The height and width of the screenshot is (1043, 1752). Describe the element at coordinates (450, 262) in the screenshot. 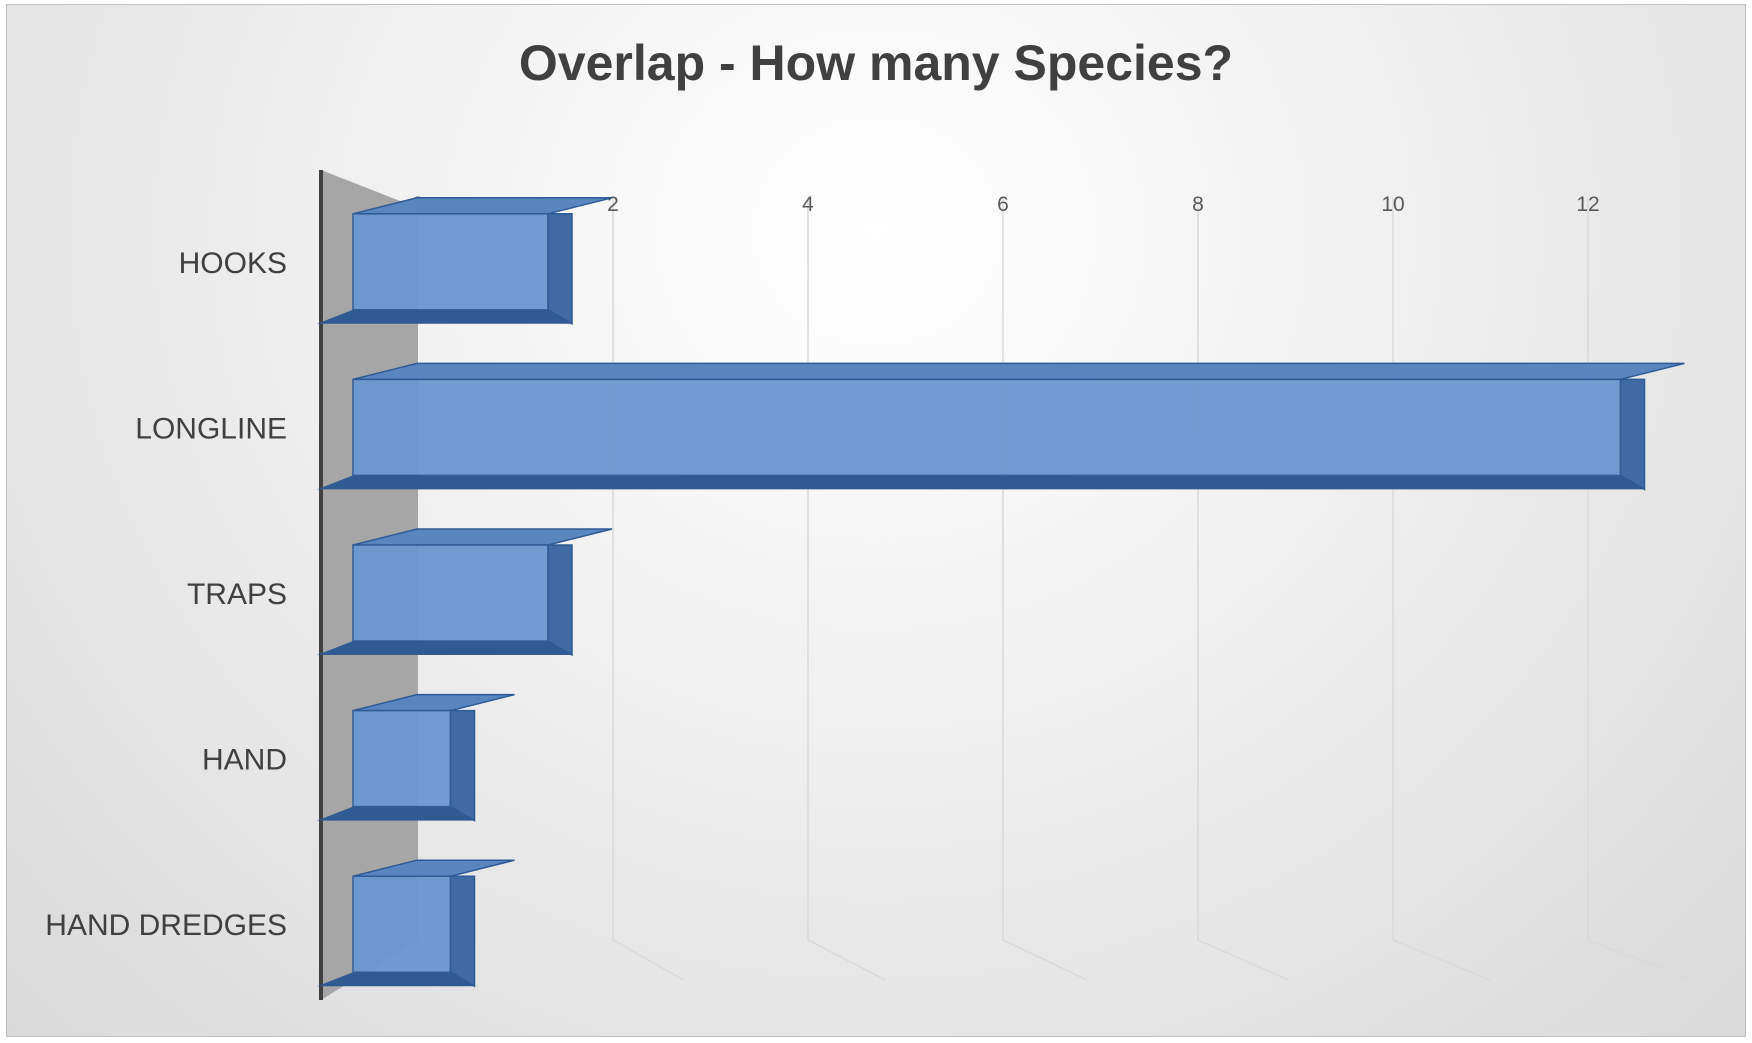

I see `bar-front-hooks` at that location.